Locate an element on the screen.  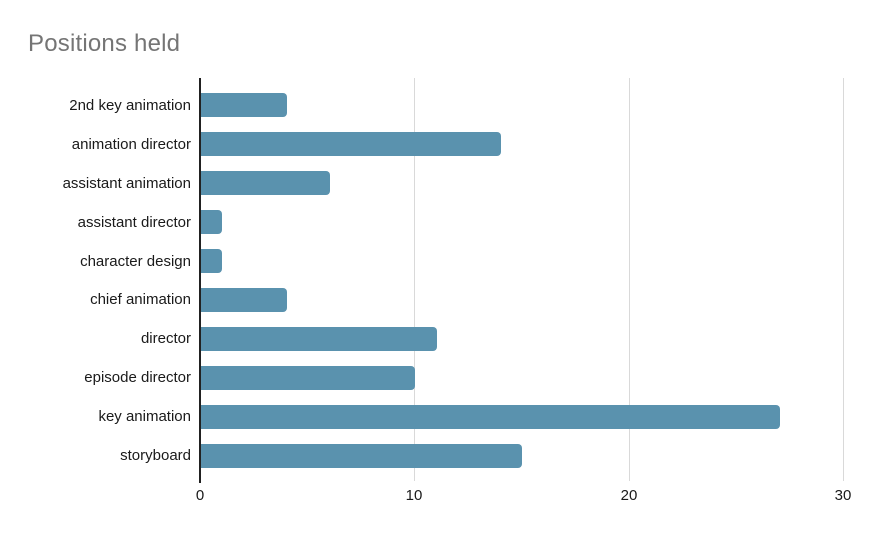
bar-animation-director is located at coordinates (351, 144).